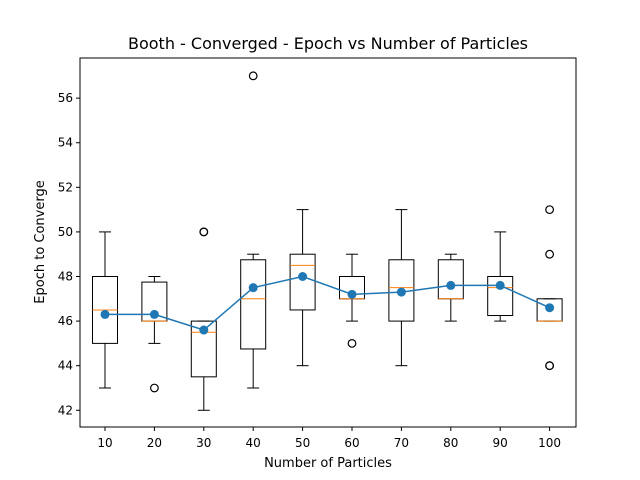 The height and width of the screenshot is (480, 640). Describe the element at coordinates (327, 303) in the screenshot. I see `mean-line` at that location.